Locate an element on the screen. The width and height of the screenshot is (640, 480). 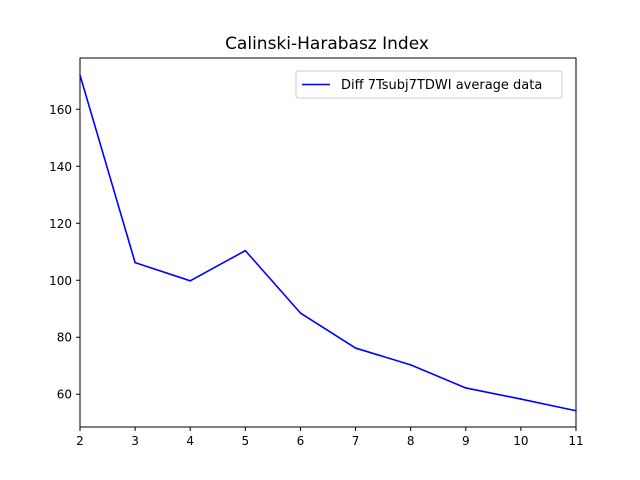
x-tick-label: 4 is located at coordinates (190, 441).